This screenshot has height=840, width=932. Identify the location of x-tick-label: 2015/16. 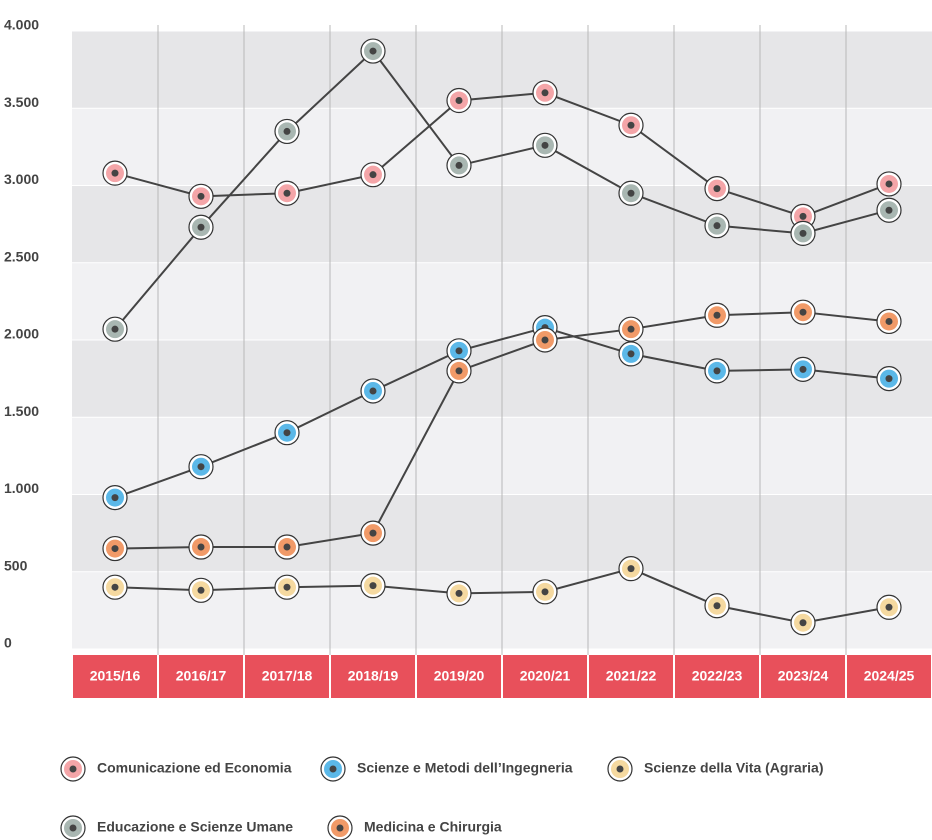
(115, 676).